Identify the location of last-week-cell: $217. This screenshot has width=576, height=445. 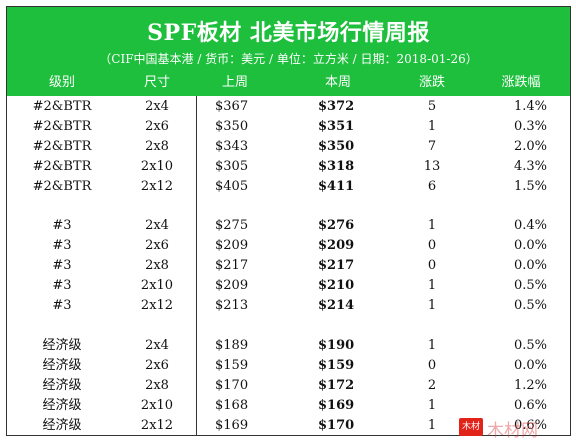
(232, 265).